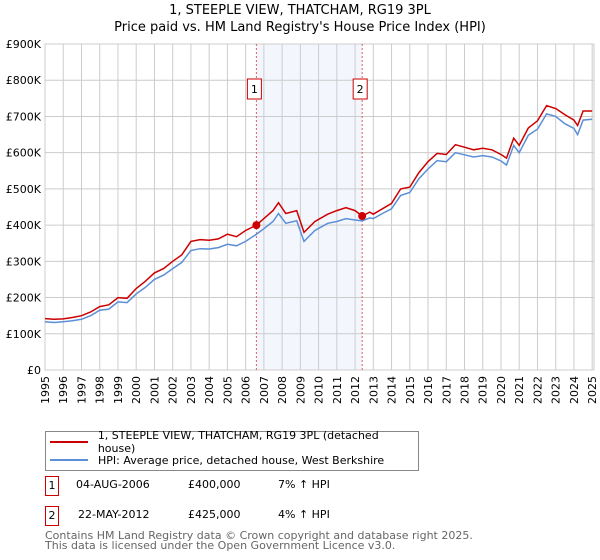 The height and width of the screenshot is (560, 600). Describe the element at coordinates (114, 514) in the screenshot. I see `transaction-date: 22-MAY-2012` at that location.